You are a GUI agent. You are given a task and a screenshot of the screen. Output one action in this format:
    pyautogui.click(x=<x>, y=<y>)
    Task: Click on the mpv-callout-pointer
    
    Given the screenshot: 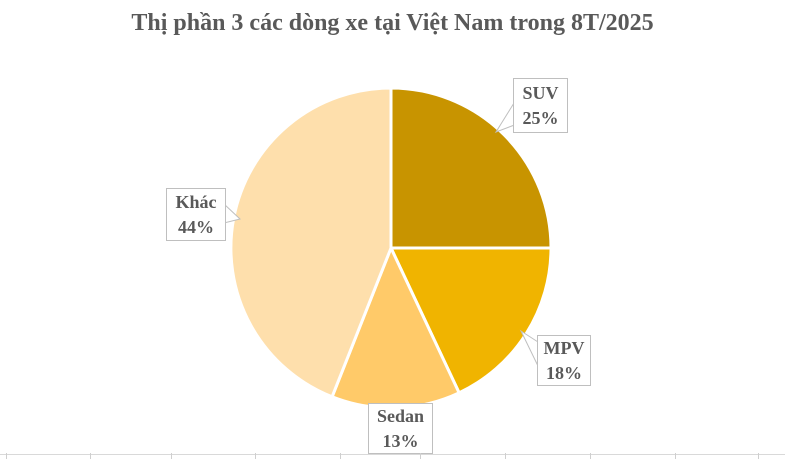 What is the action you would take?
    pyautogui.click(x=529, y=348)
    